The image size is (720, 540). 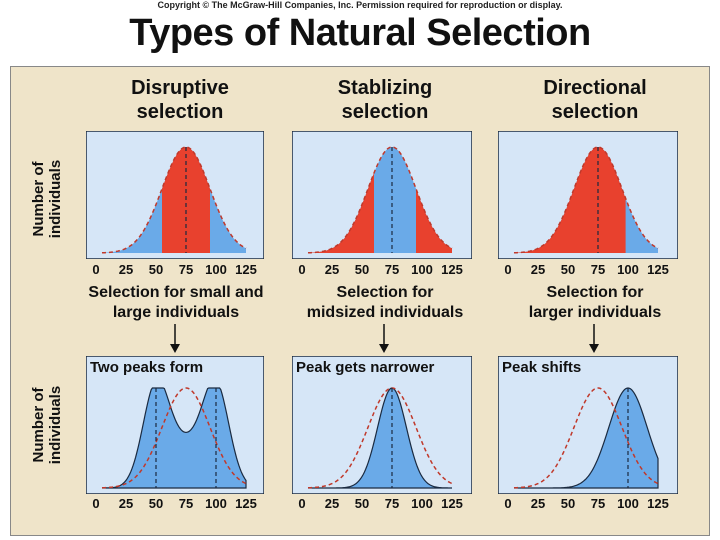 What do you see at coordinates (180, 88) in the screenshot?
I see `column-title-line1: Disruptive` at bounding box center [180, 88].